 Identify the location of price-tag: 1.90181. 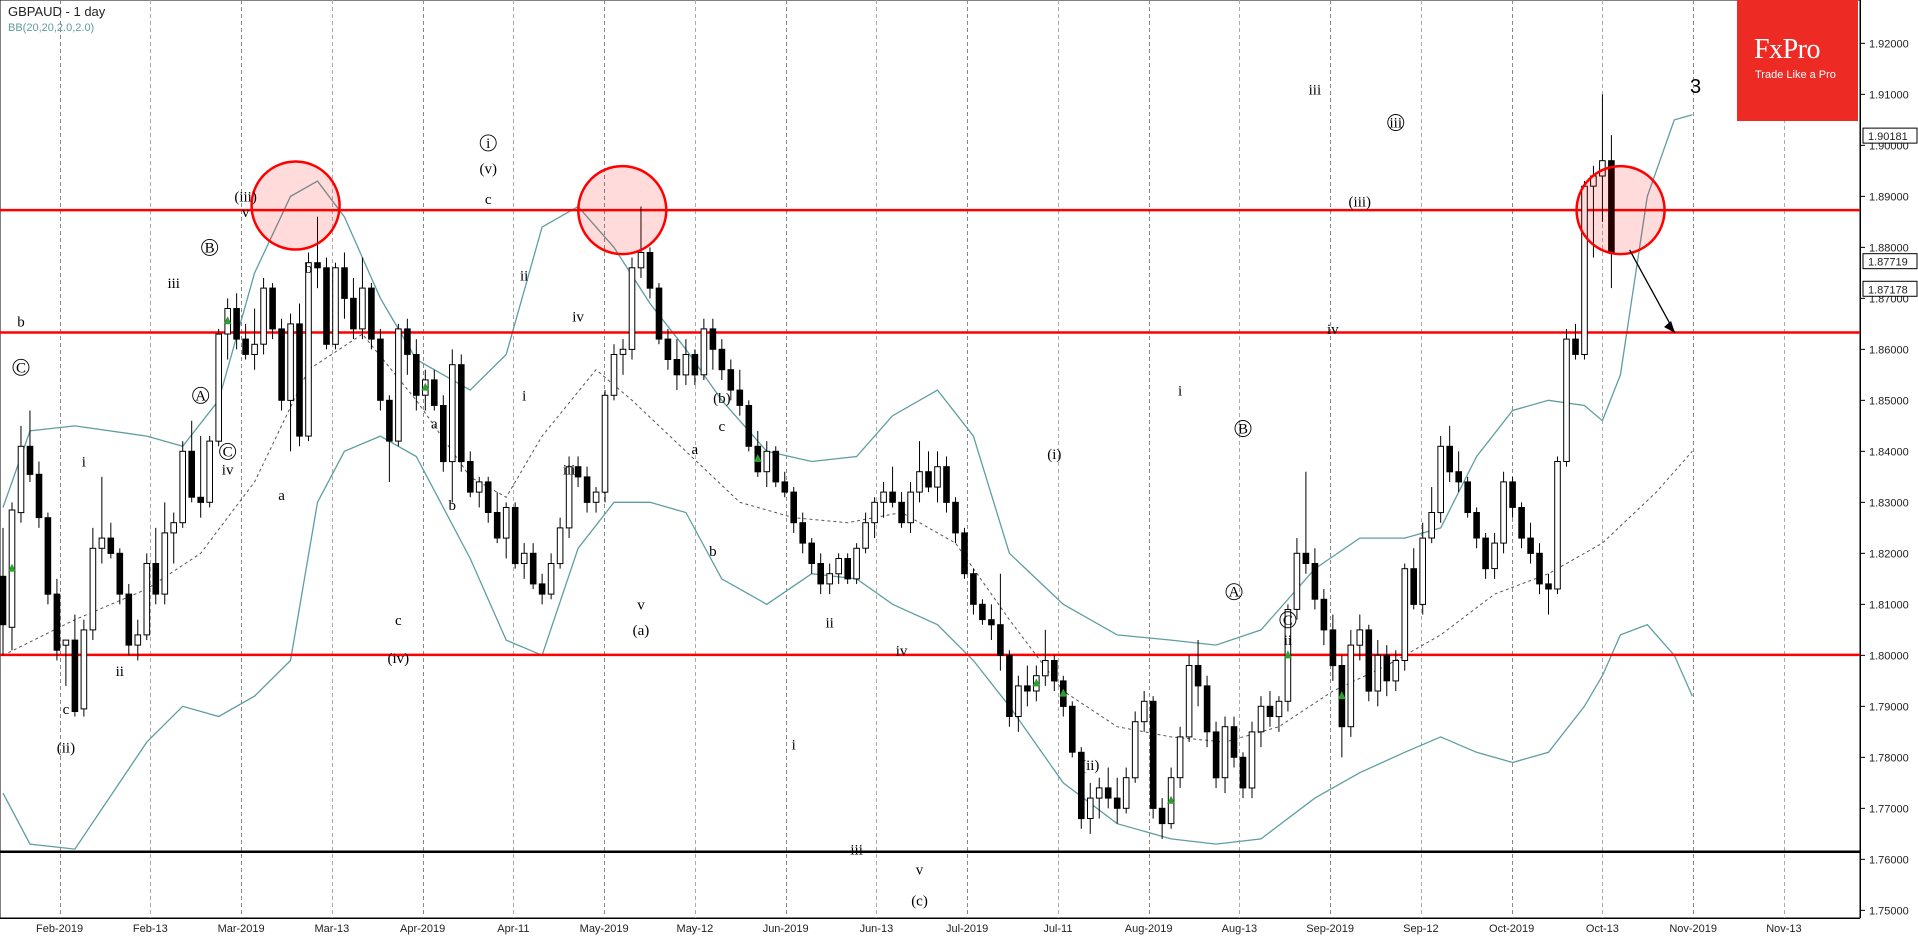
(1890, 135).